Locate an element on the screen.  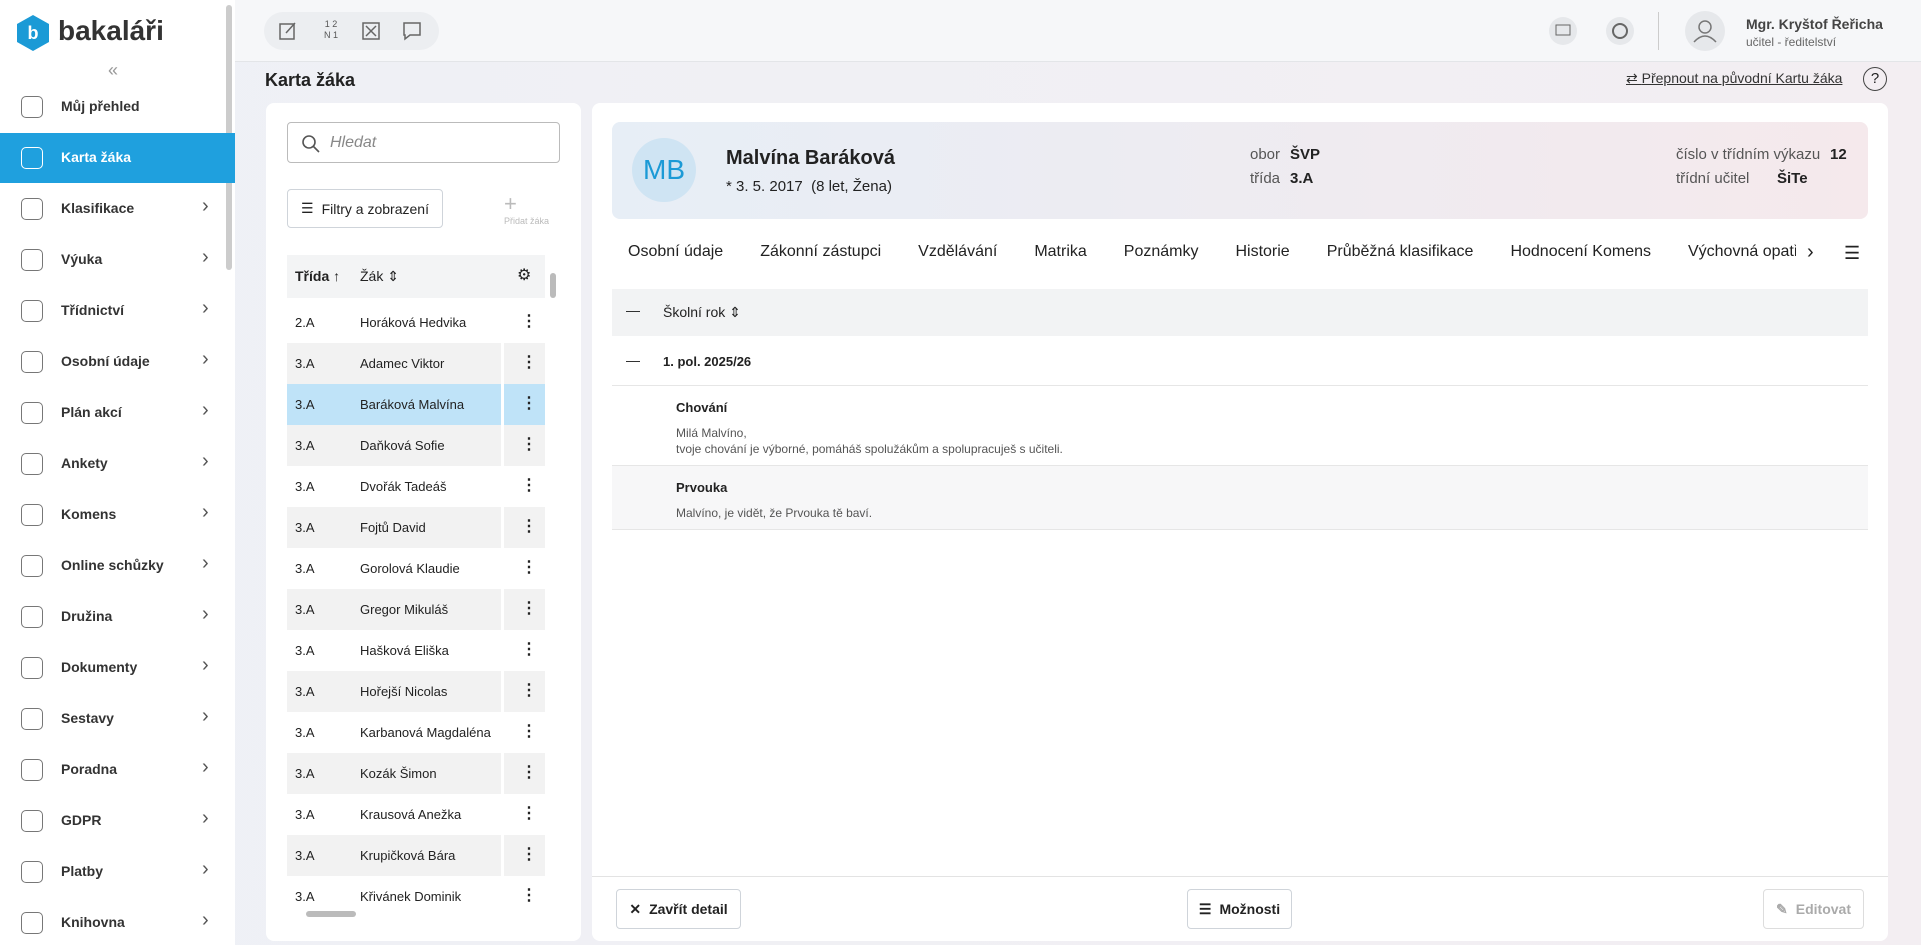
name-cell: Křivánek Dominik is located at coordinates (411, 896).